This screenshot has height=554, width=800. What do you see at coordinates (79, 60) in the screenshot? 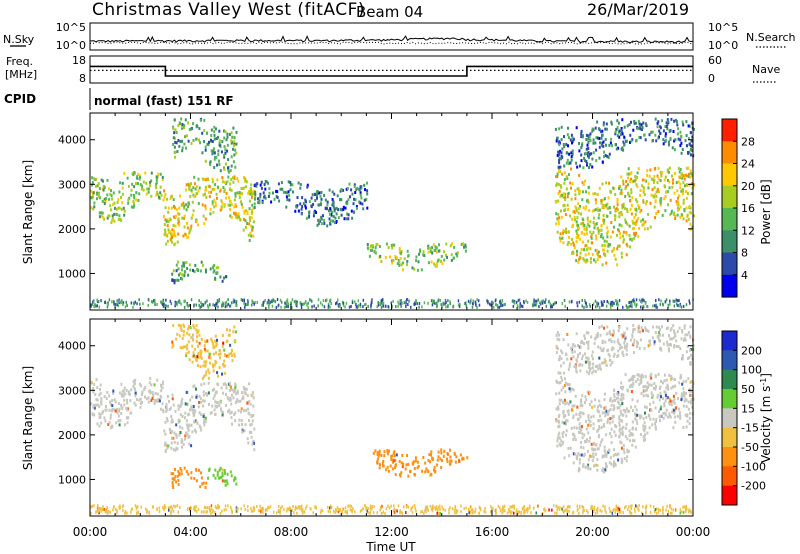
I see `freq-tick-high: 18` at bounding box center [79, 60].